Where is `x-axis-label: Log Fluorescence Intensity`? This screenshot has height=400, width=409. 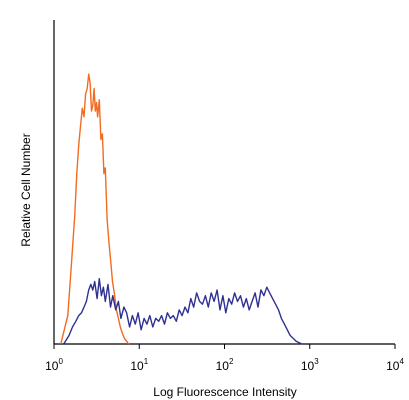 x-axis-label: Log Fluorescence Intensity is located at coordinates (224, 392).